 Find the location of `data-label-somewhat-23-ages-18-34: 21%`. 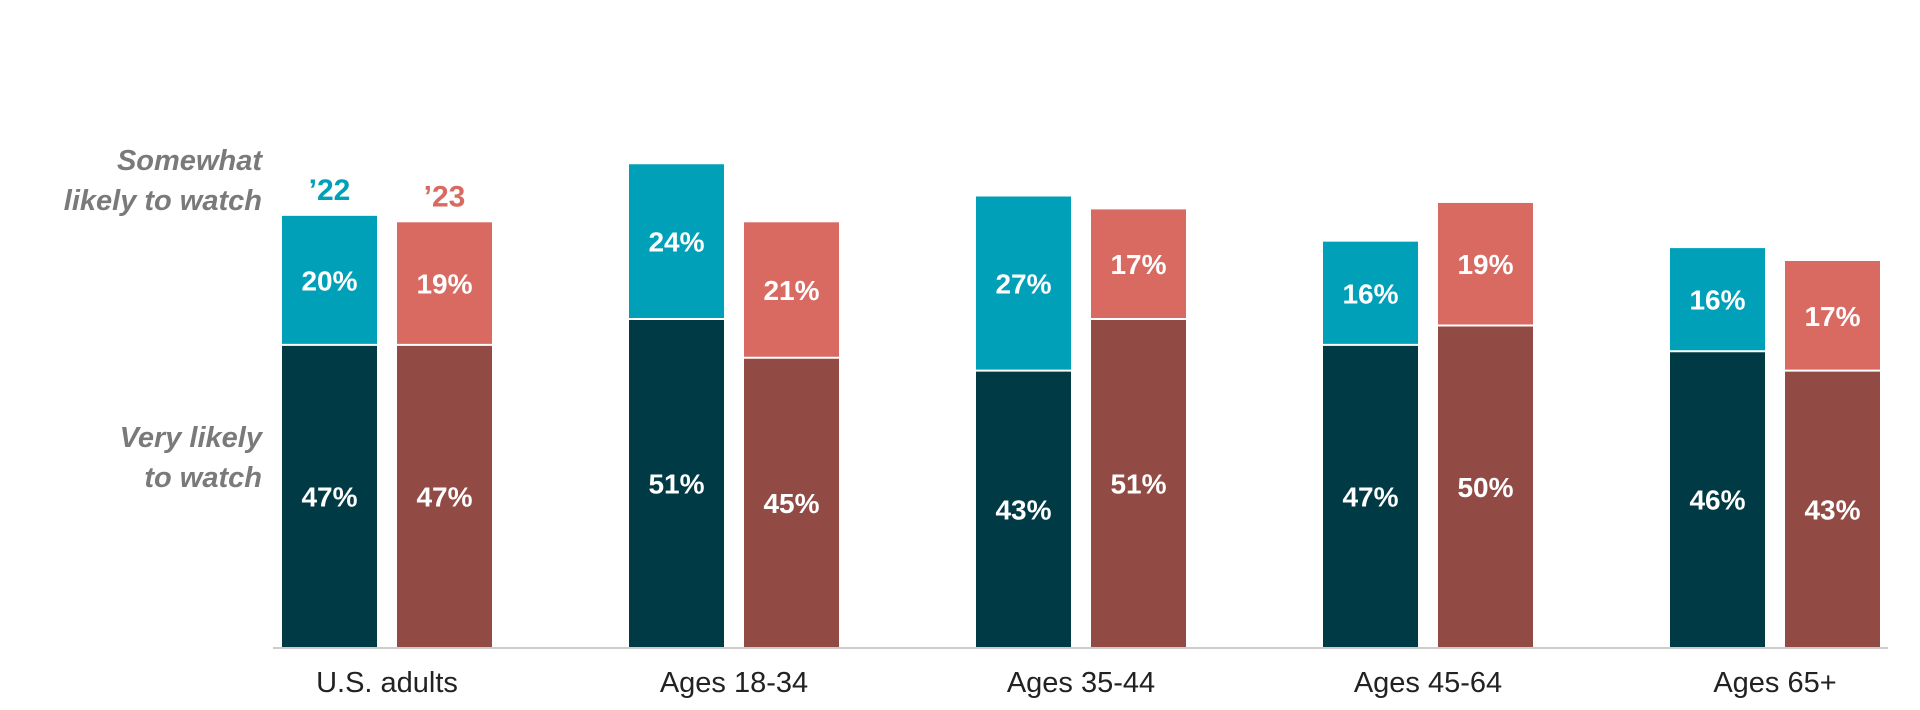

data-label-somewhat-23-ages-18-34: 21% is located at coordinates (791, 290).